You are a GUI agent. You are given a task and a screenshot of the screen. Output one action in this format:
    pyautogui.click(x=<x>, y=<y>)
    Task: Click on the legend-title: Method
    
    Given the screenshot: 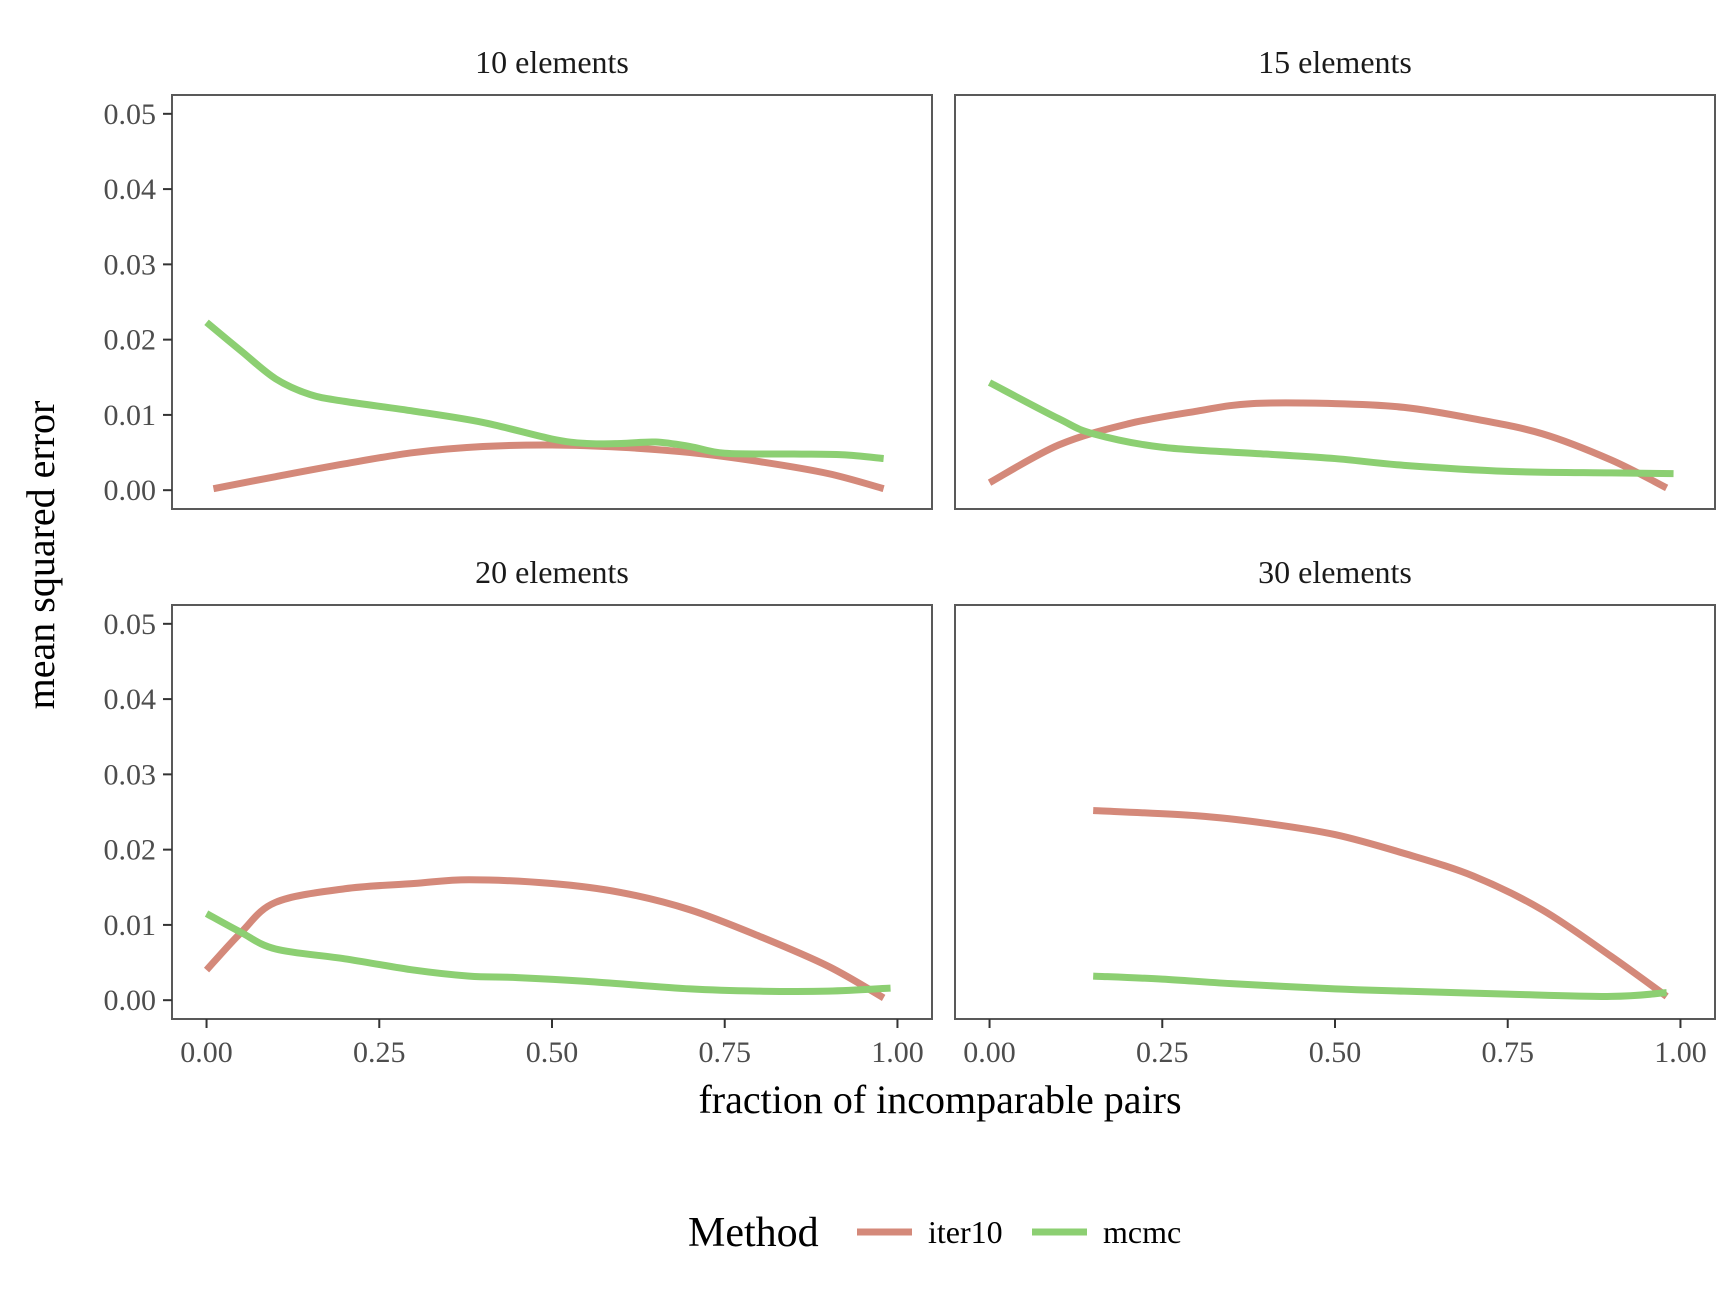 What is the action you would take?
    pyautogui.click(x=753, y=1233)
    